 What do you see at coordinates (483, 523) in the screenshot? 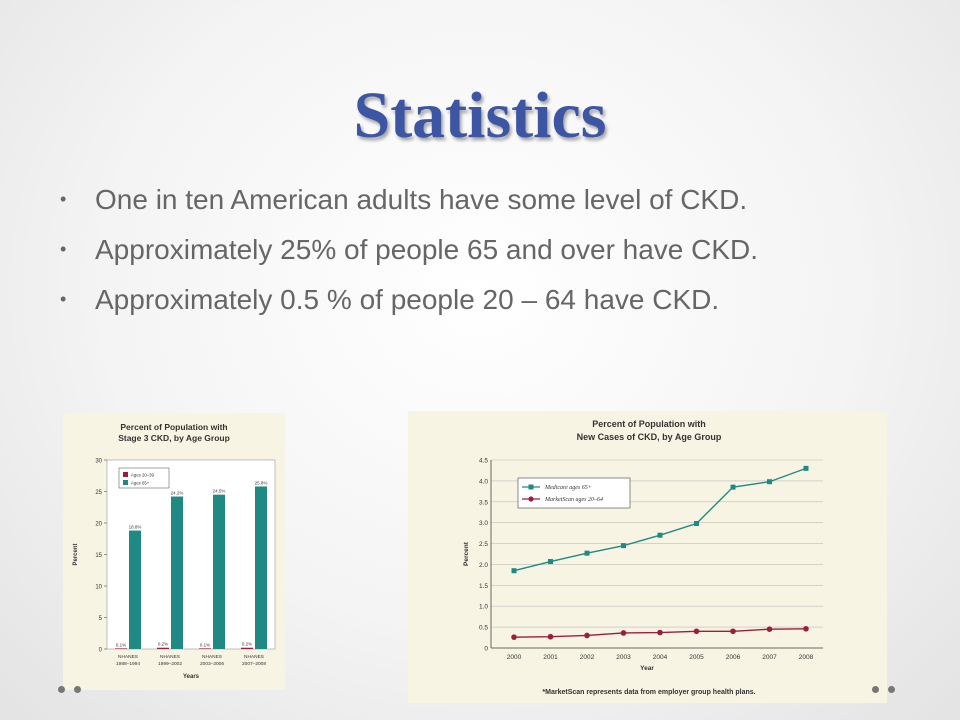
I see `y-tick-label: 3.0` at bounding box center [483, 523].